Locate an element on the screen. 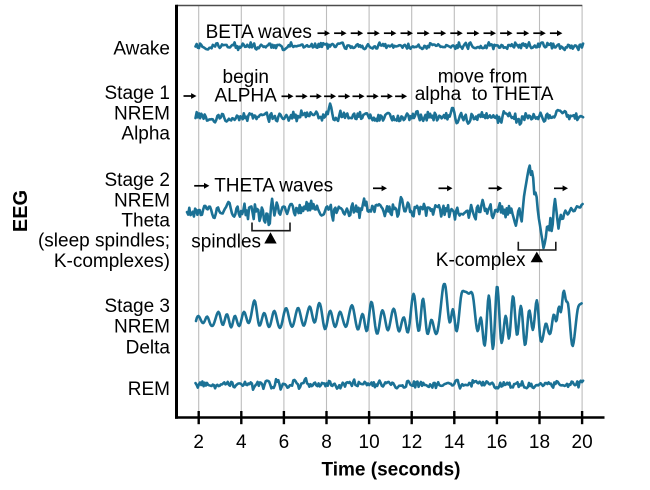 The width and height of the screenshot is (650, 490). svg-text: 4 is located at coordinates (241, 442).